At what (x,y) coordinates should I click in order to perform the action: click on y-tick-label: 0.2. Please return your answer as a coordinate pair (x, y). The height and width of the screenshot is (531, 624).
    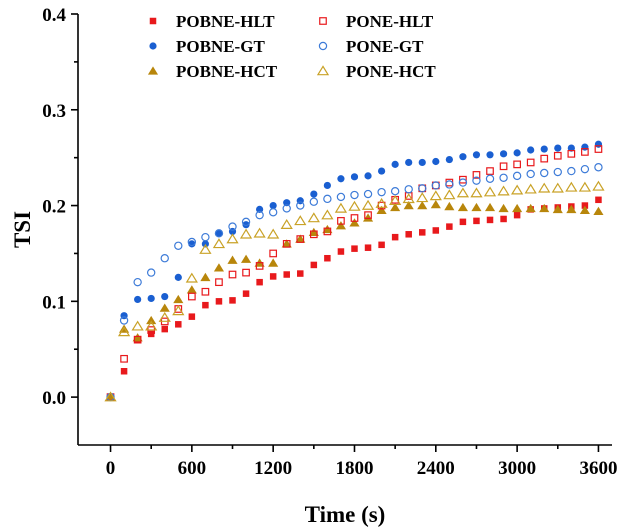
    Looking at the image, I should click on (54, 207).